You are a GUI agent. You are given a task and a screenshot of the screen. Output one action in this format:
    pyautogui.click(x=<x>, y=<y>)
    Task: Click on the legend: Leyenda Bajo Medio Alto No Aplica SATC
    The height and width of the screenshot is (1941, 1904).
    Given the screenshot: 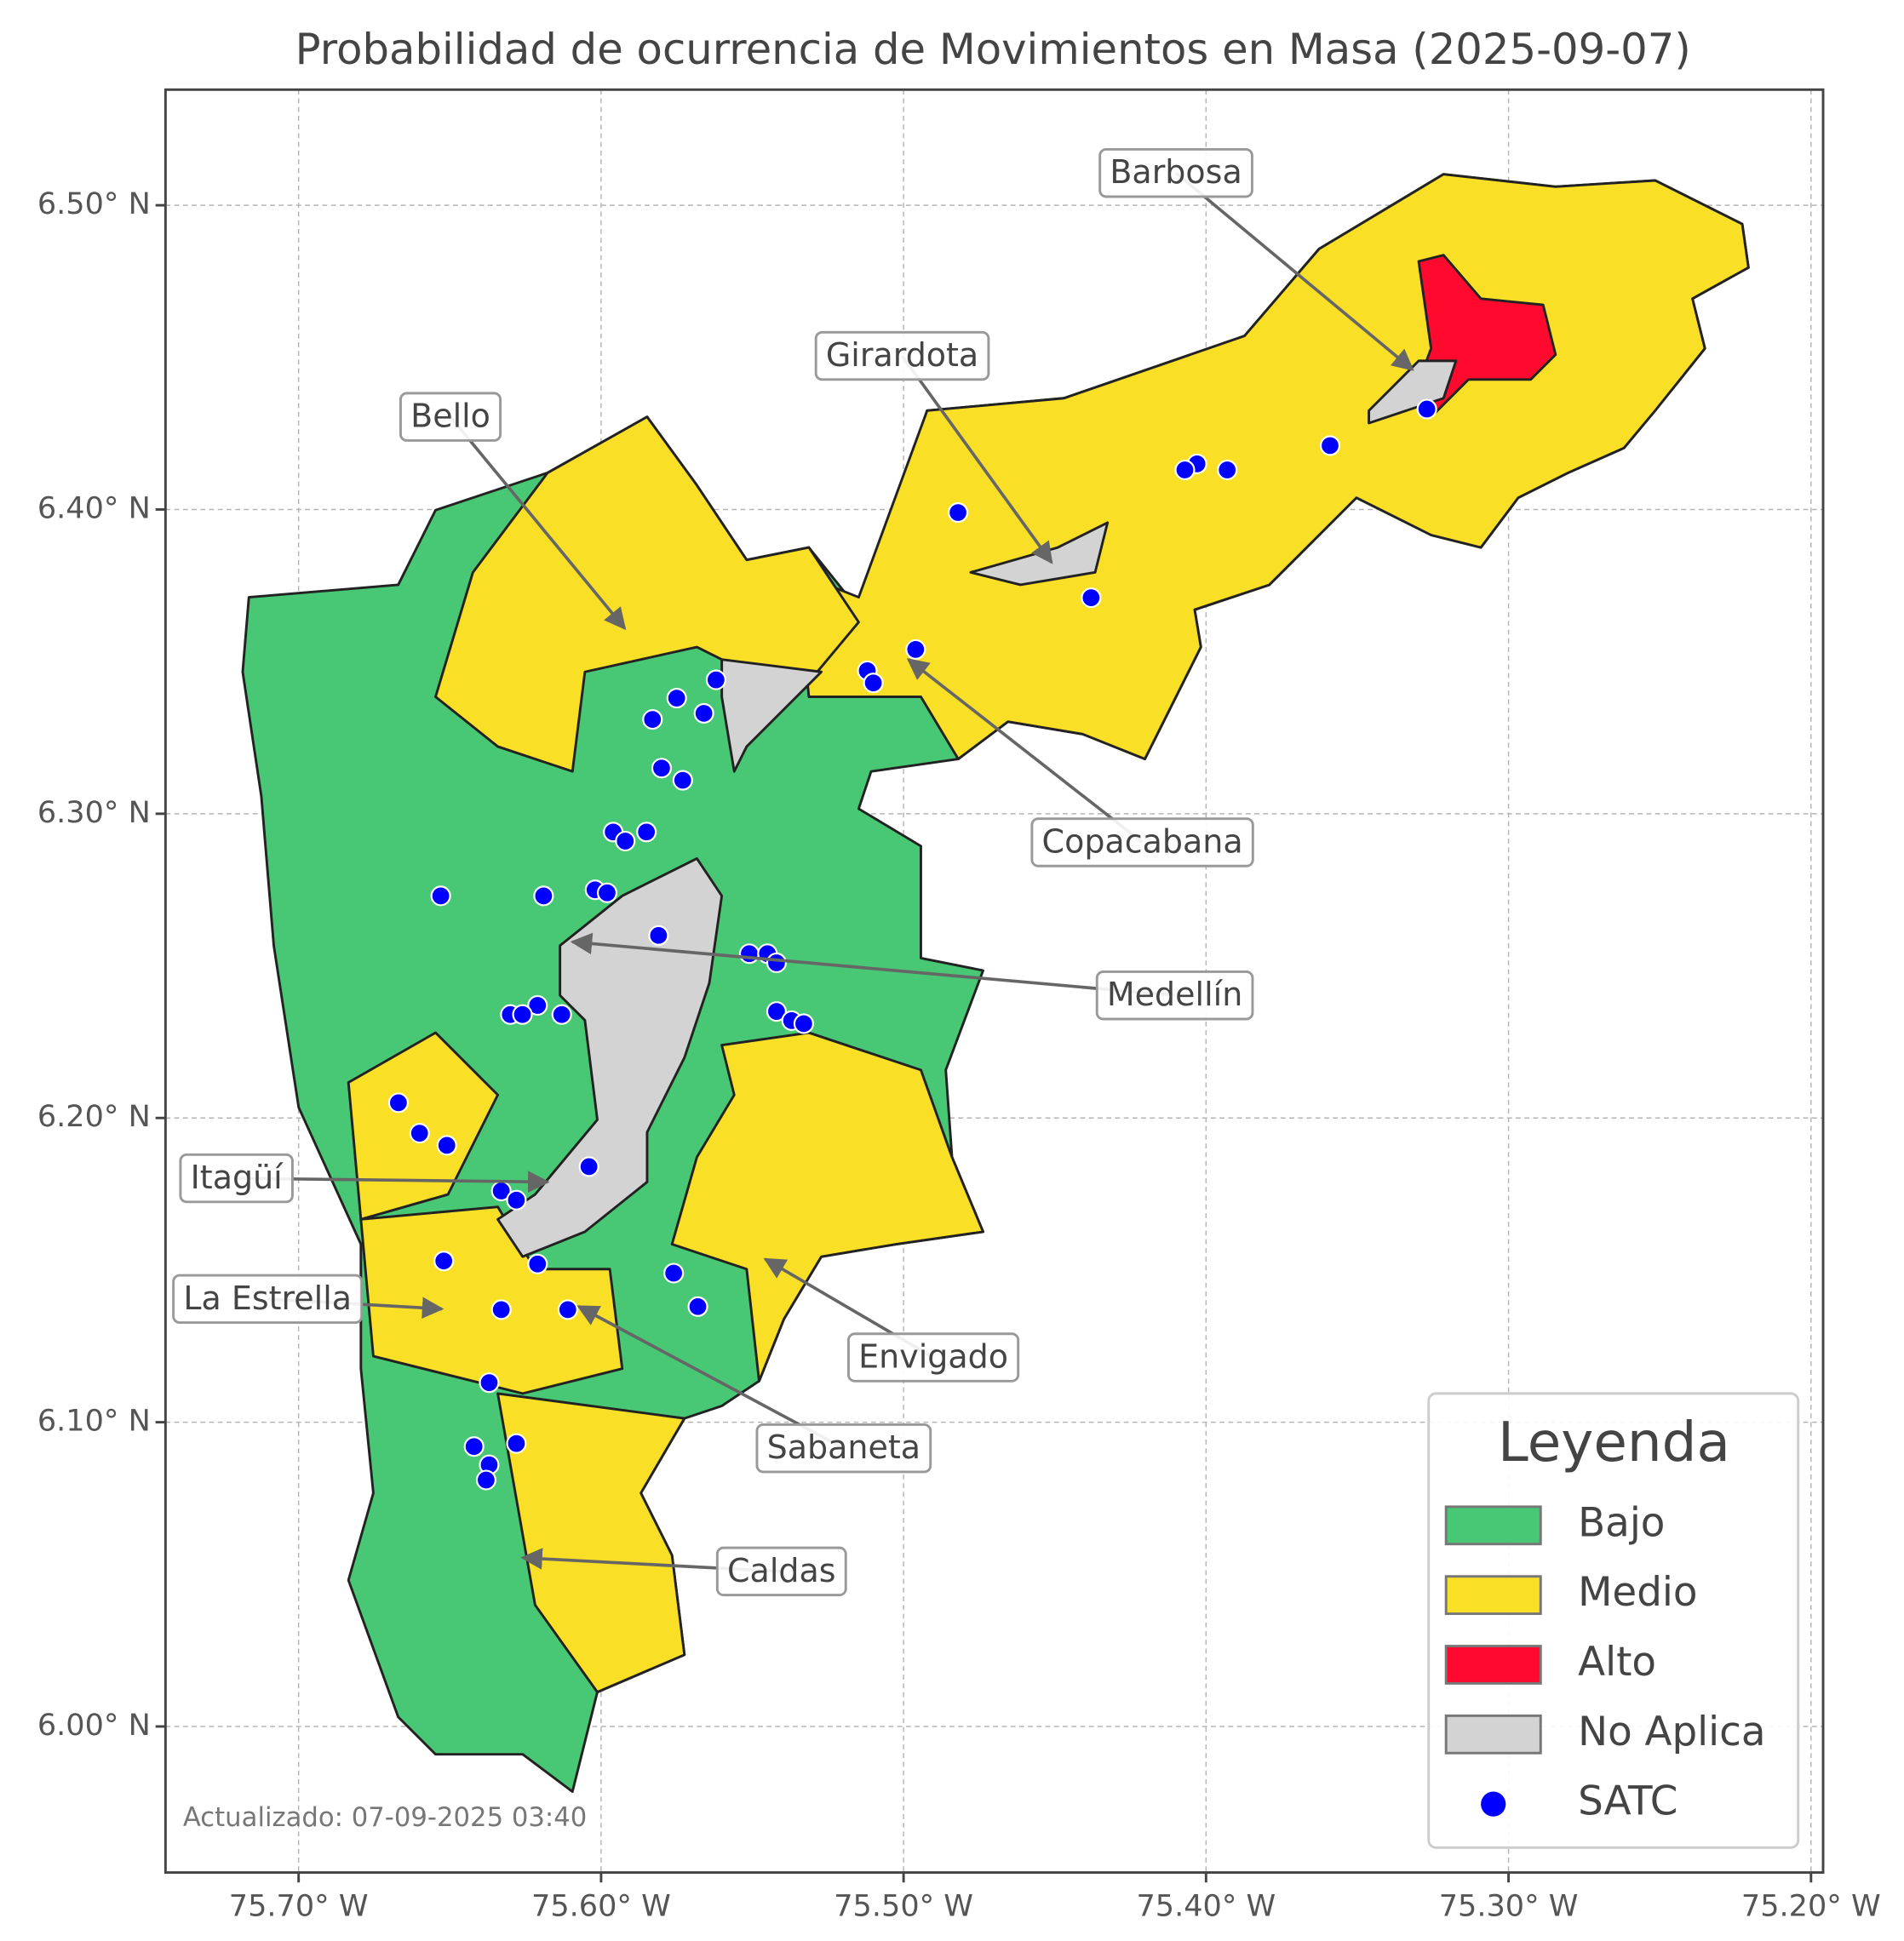 What is the action you would take?
    pyautogui.click(x=1613, y=1620)
    